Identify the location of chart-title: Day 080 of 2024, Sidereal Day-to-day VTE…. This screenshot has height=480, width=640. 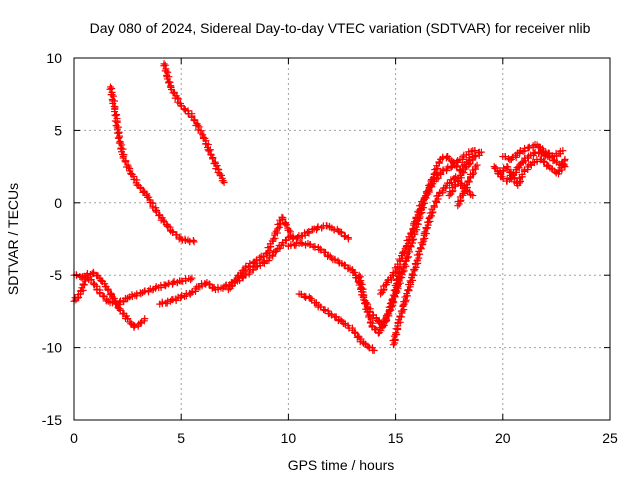
(340, 28).